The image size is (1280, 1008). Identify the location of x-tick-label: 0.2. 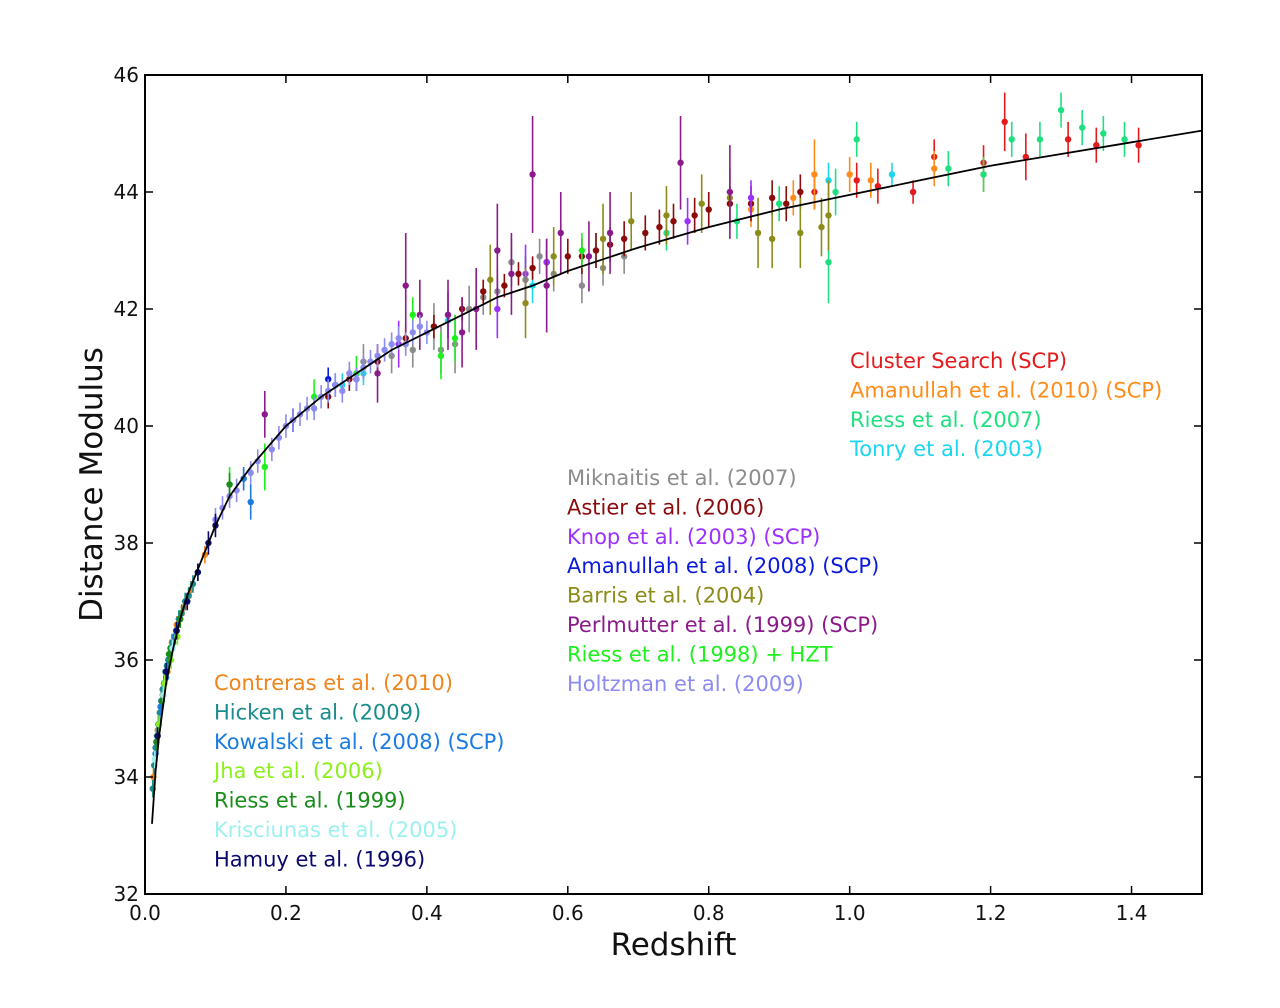
(286, 913).